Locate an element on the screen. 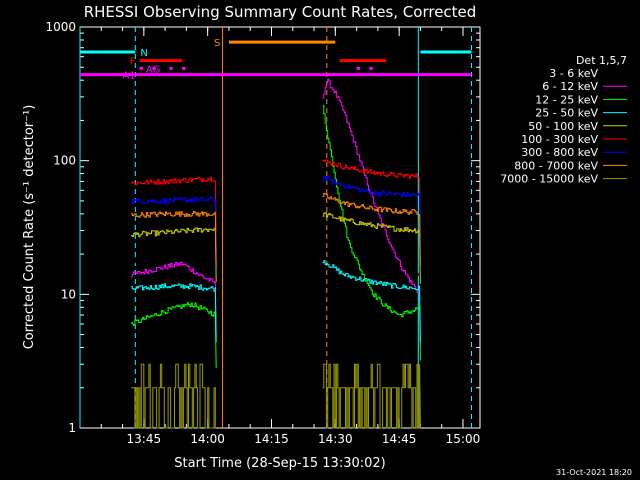 The width and height of the screenshot is (640, 480). legend-entry-label: 3 - 6 keV is located at coordinates (573, 73).